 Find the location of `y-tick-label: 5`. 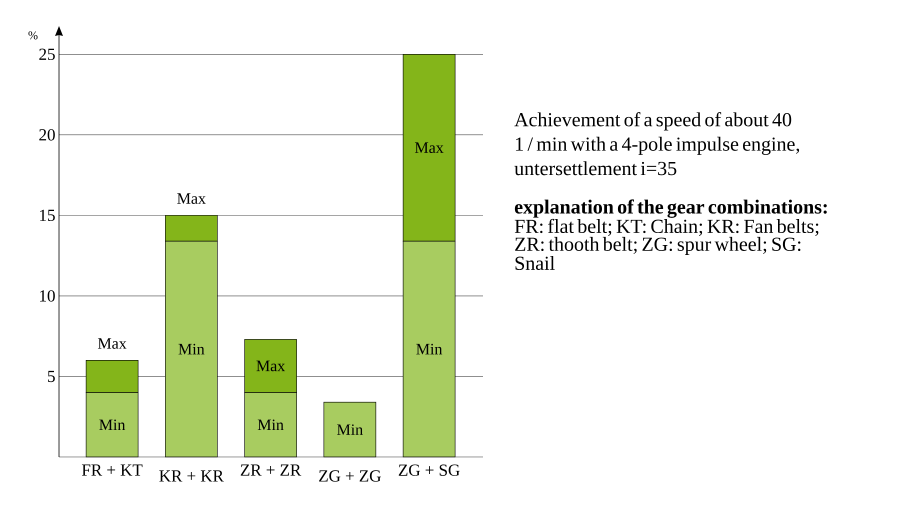

y-tick-label: 5 is located at coordinates (51, 376).